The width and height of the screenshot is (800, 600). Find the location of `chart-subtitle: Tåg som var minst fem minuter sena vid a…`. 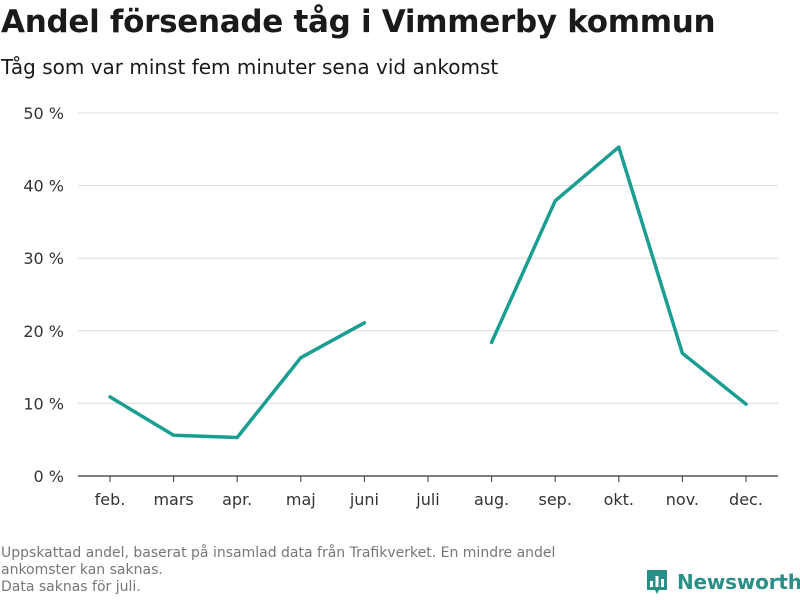

chart-subtitle: Tåg som var minst fem minuter sena vid a… is located at coordinates (250, 67).